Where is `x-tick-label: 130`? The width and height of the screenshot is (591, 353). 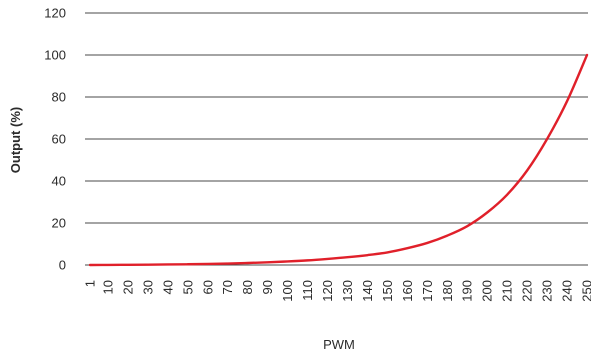 x-tick-label: 130 is located at coordinates (347, 291).